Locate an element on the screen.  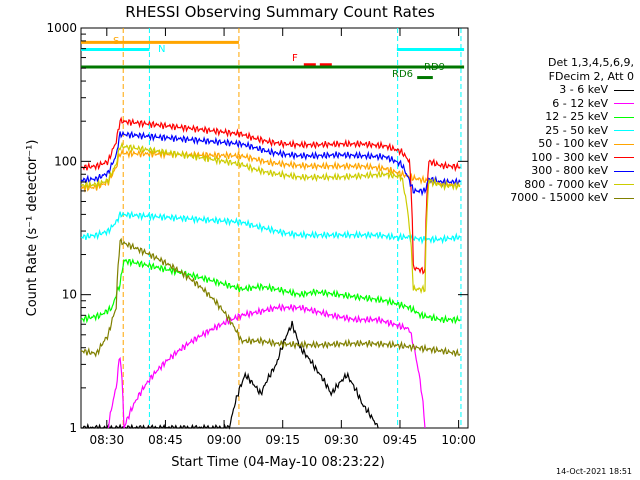
legend-entry-0: 3 - 6 keV is located at coordinates (549, 90).